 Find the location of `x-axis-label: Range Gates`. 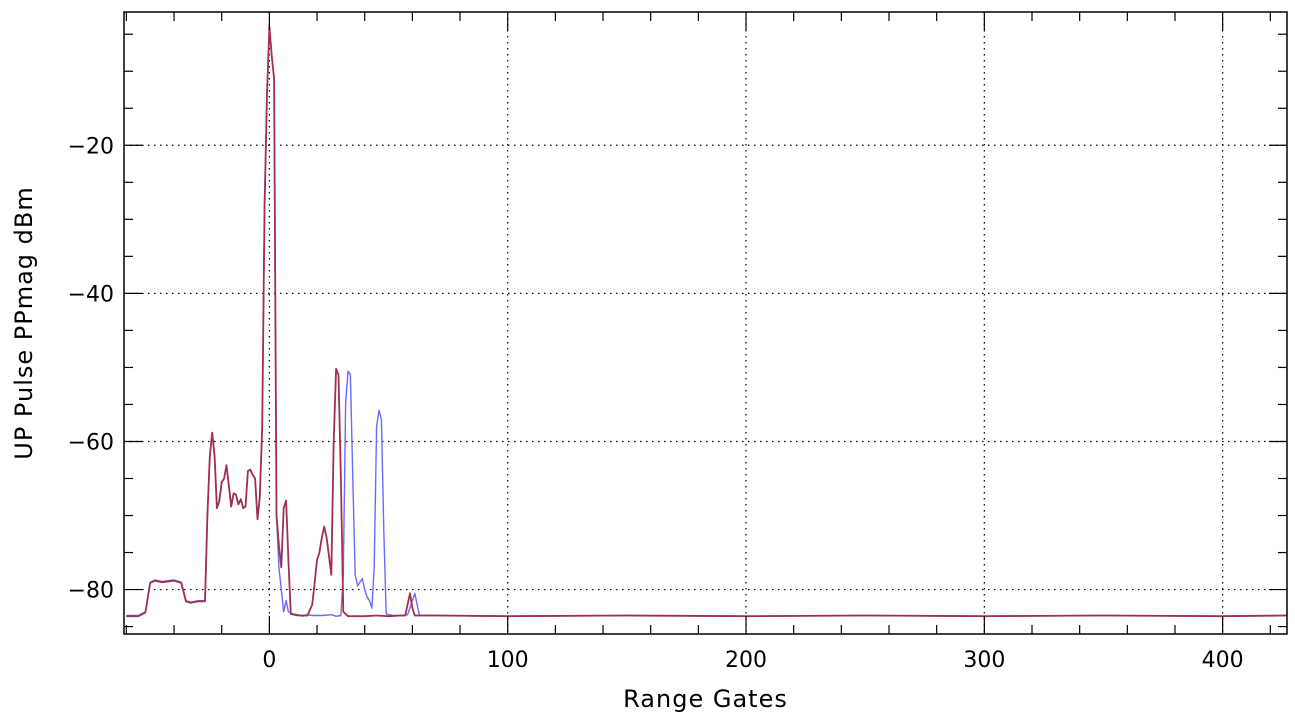

x-axis-label: Range Gates is located at coordinates (705, 699).